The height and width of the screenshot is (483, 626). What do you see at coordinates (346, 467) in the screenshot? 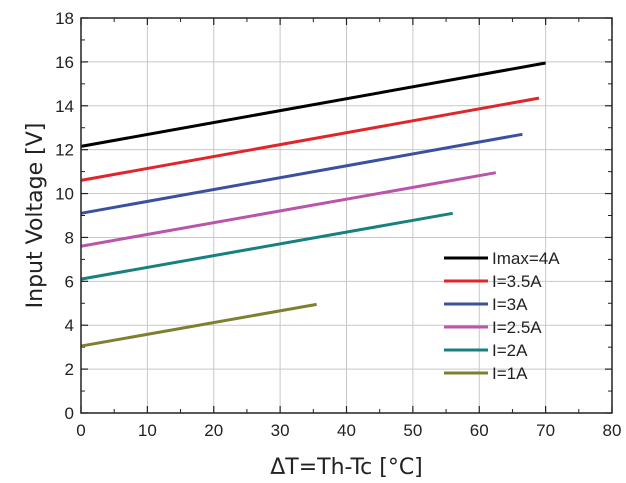
I see `x-axis-title: ΔT=Th-Tc [°C]` at bounding box center [346, 467].